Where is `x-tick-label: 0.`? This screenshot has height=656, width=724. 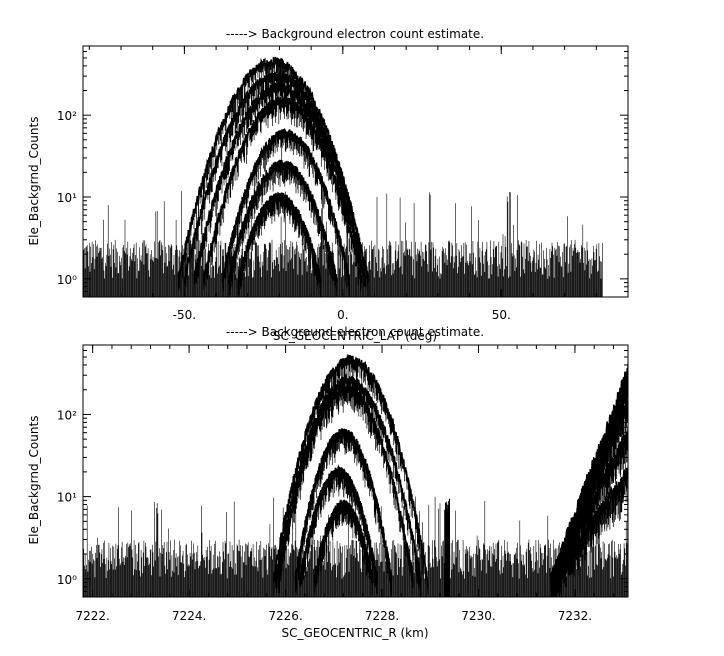 x-tick-label: 0. is located at coordinates (342, 315).